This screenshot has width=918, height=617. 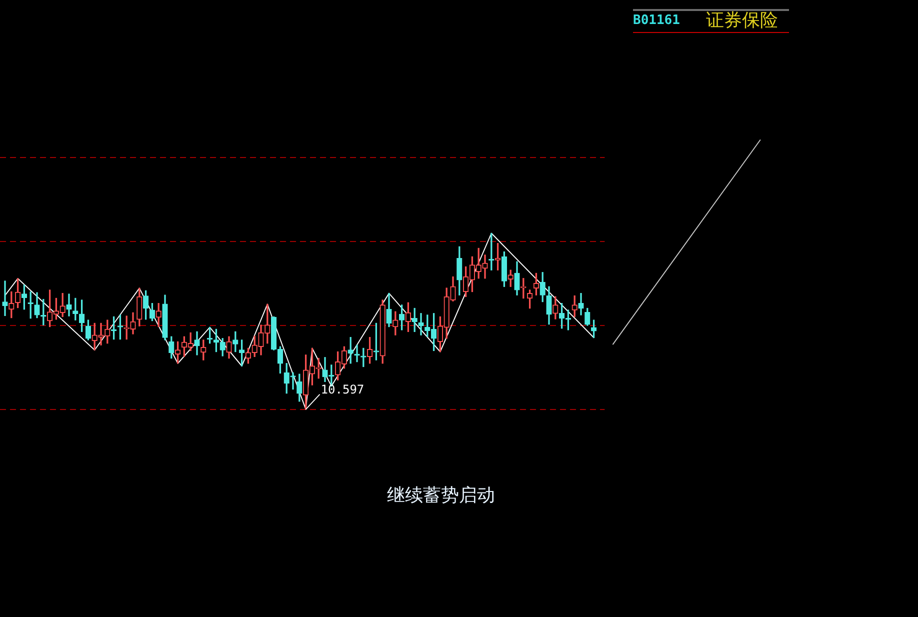 I want to click on chart-title: B01161, so click(x=656, y=21).